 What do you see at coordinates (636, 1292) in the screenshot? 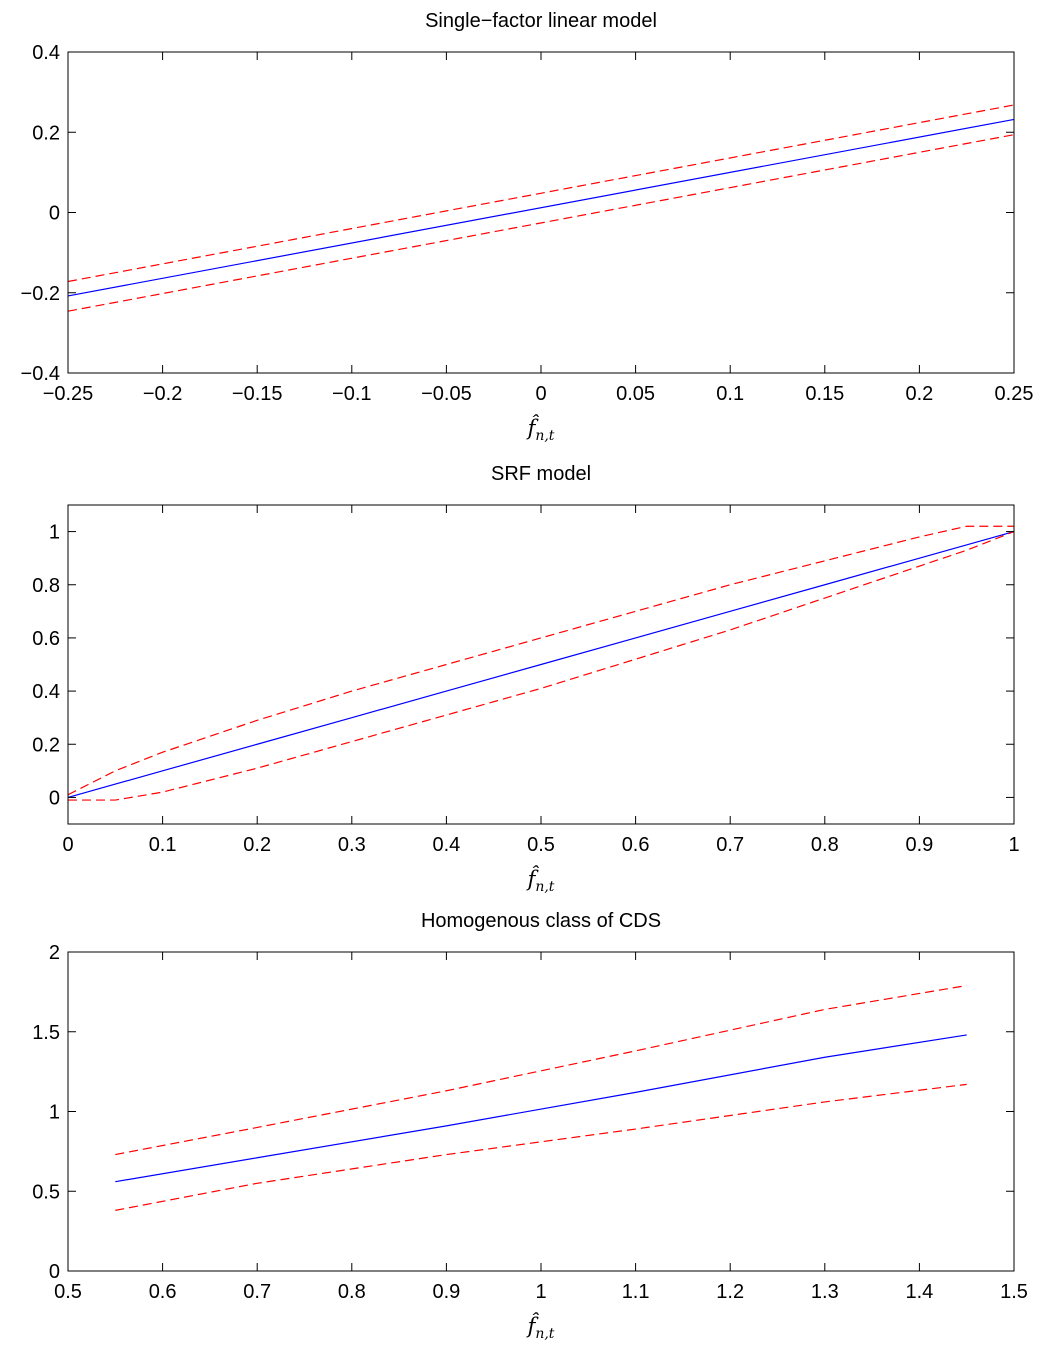
I see `x-tick-label: 1.1` at bounding box center [636, 1292].